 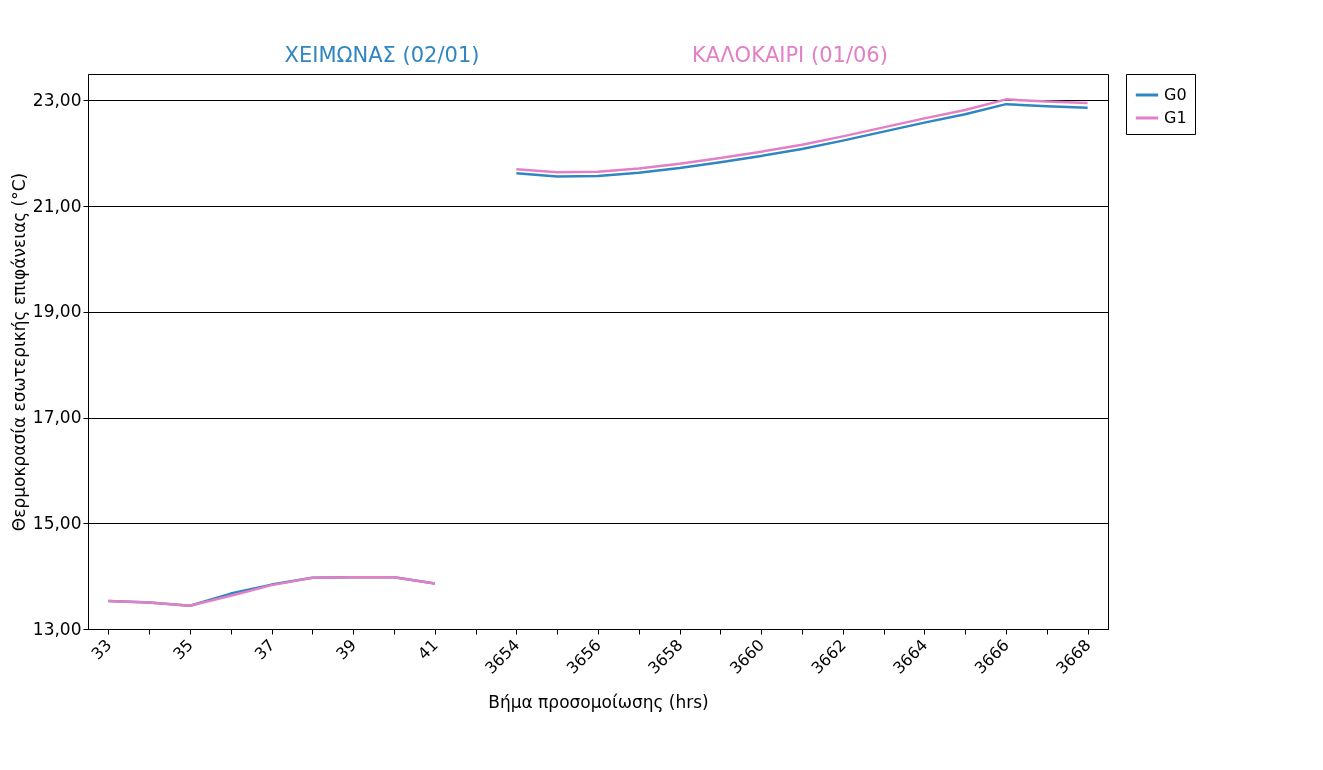 What do you see at coordinates (382, 55) in the screenshot?
I see `text: ΧΕΙΜΩΝΑΣ (02/01)` at bounding box center [382, 55].